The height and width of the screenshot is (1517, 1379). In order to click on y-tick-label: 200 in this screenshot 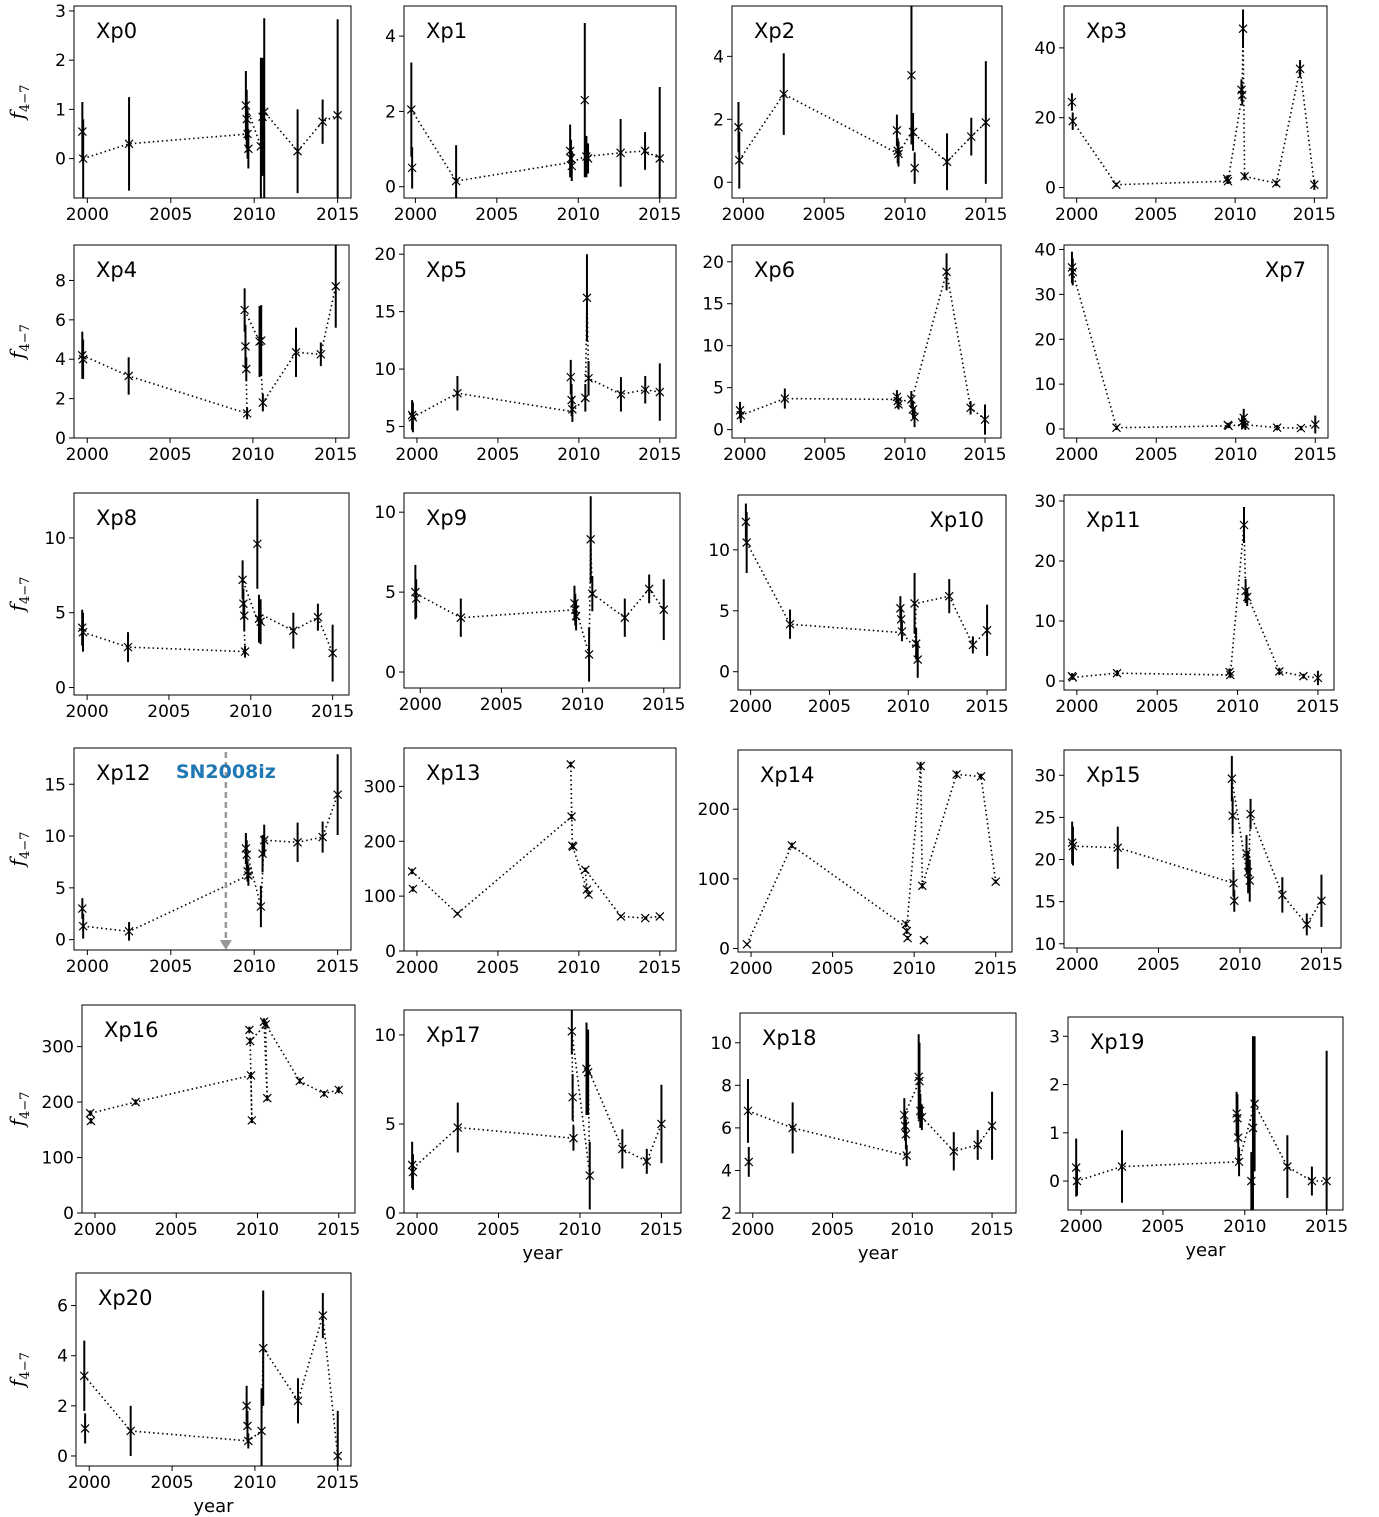, I will do `click(58, 1103)`.